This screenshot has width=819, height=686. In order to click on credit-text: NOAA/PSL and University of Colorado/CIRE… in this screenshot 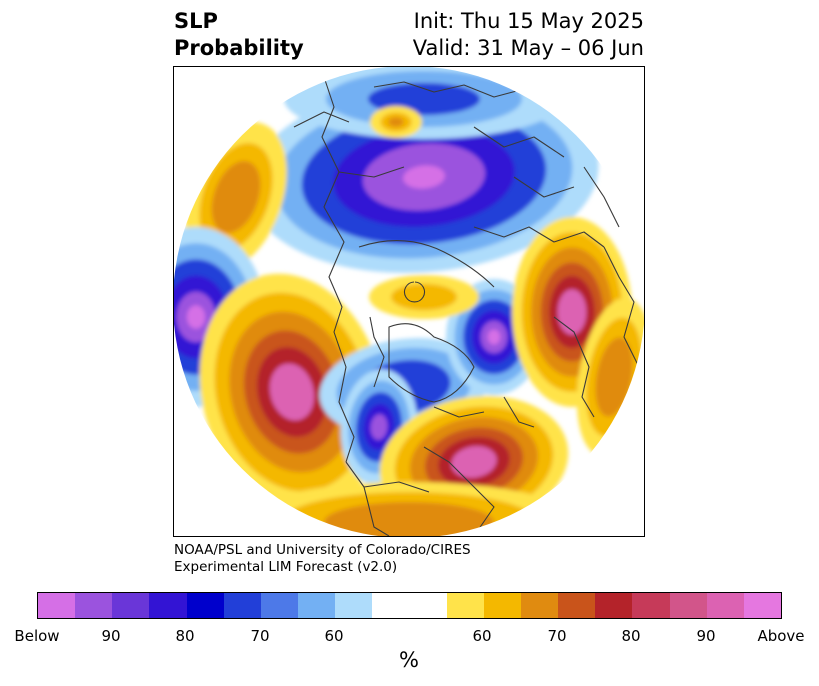, I will do `click(322, 559)`.